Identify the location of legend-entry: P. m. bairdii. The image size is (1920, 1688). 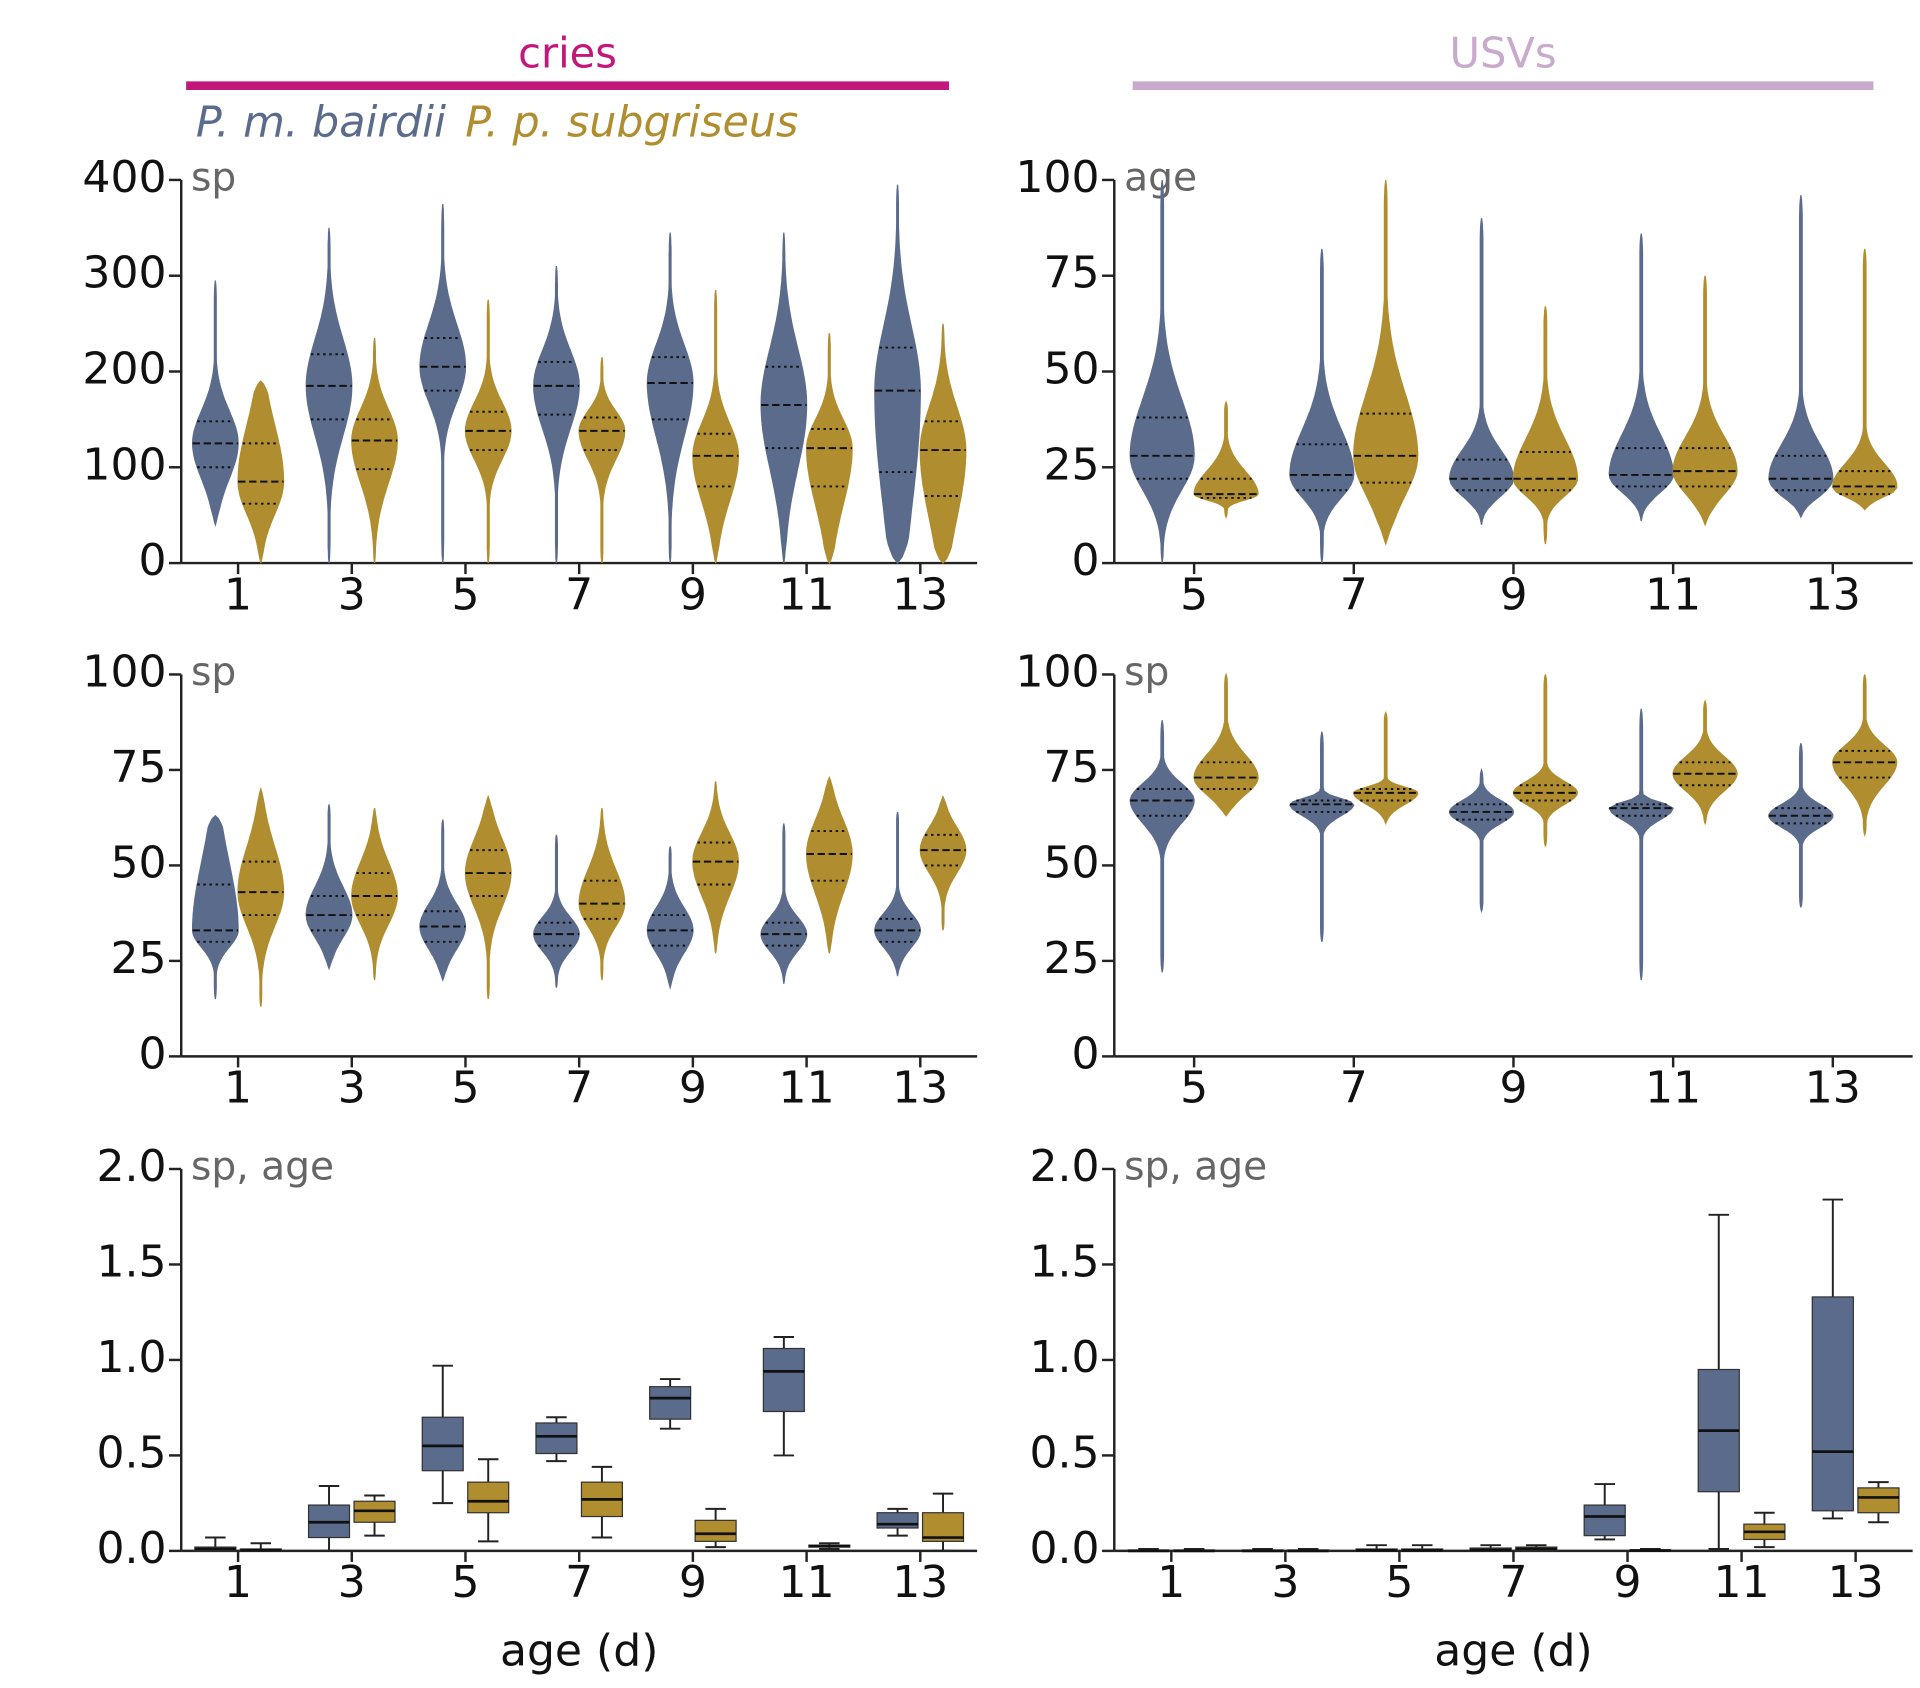
(321, 122).